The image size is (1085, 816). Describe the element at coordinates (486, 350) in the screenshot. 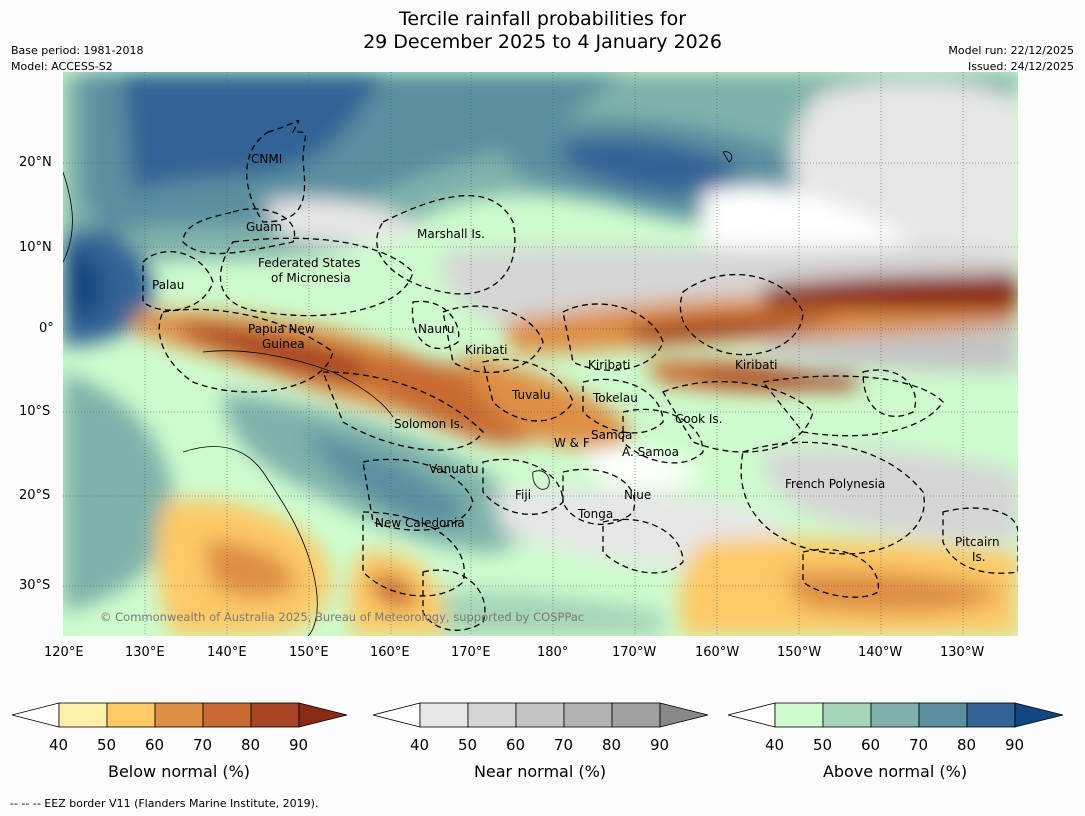

I see `place-label-kiribati-west: Kiribati` at that location.